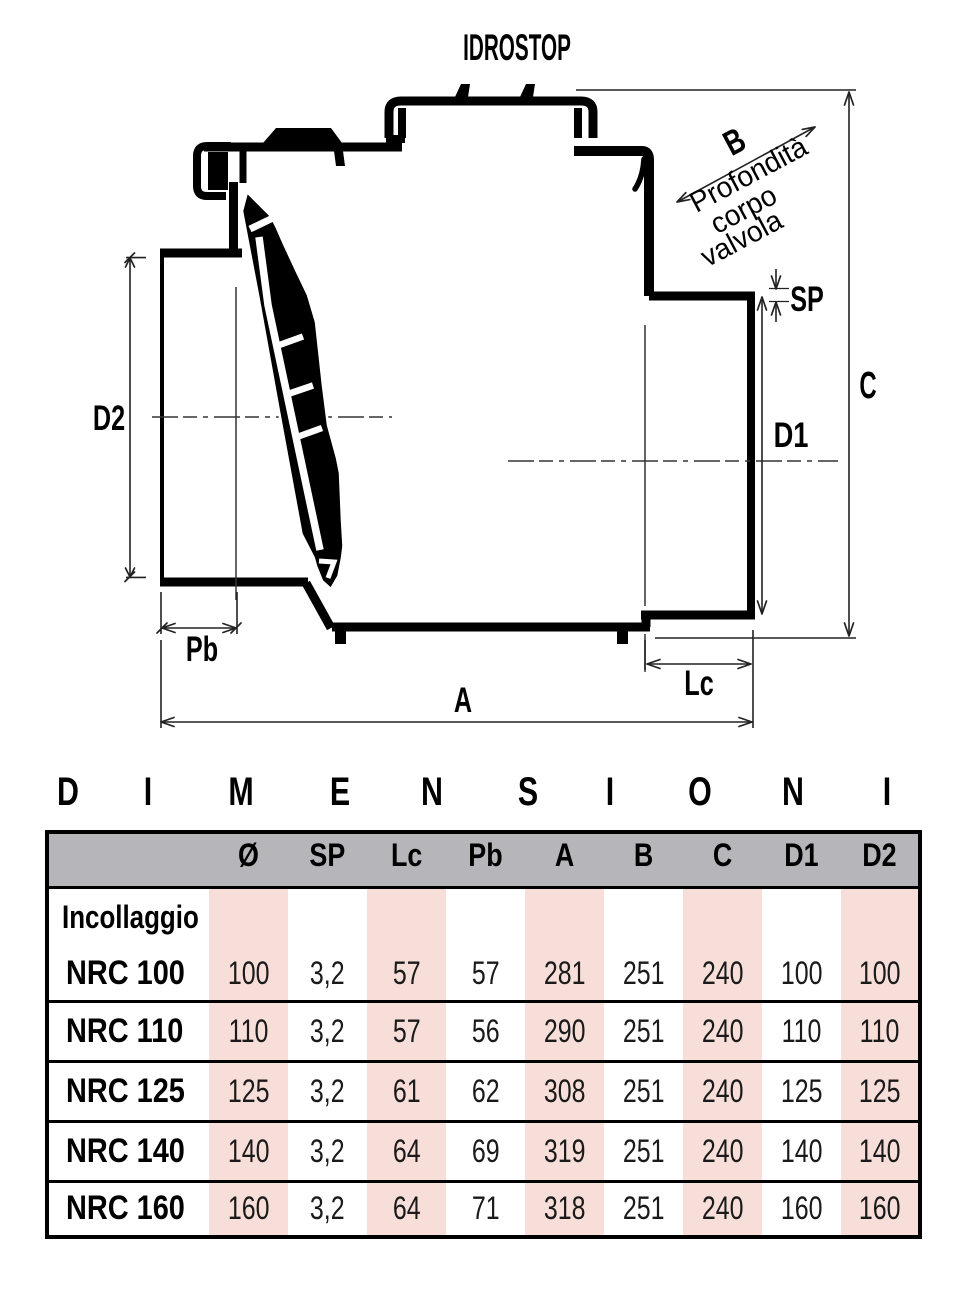  Describe the element at coordinates (698, 683) in the screenshot. I see `svg-text: Lc` at that location.